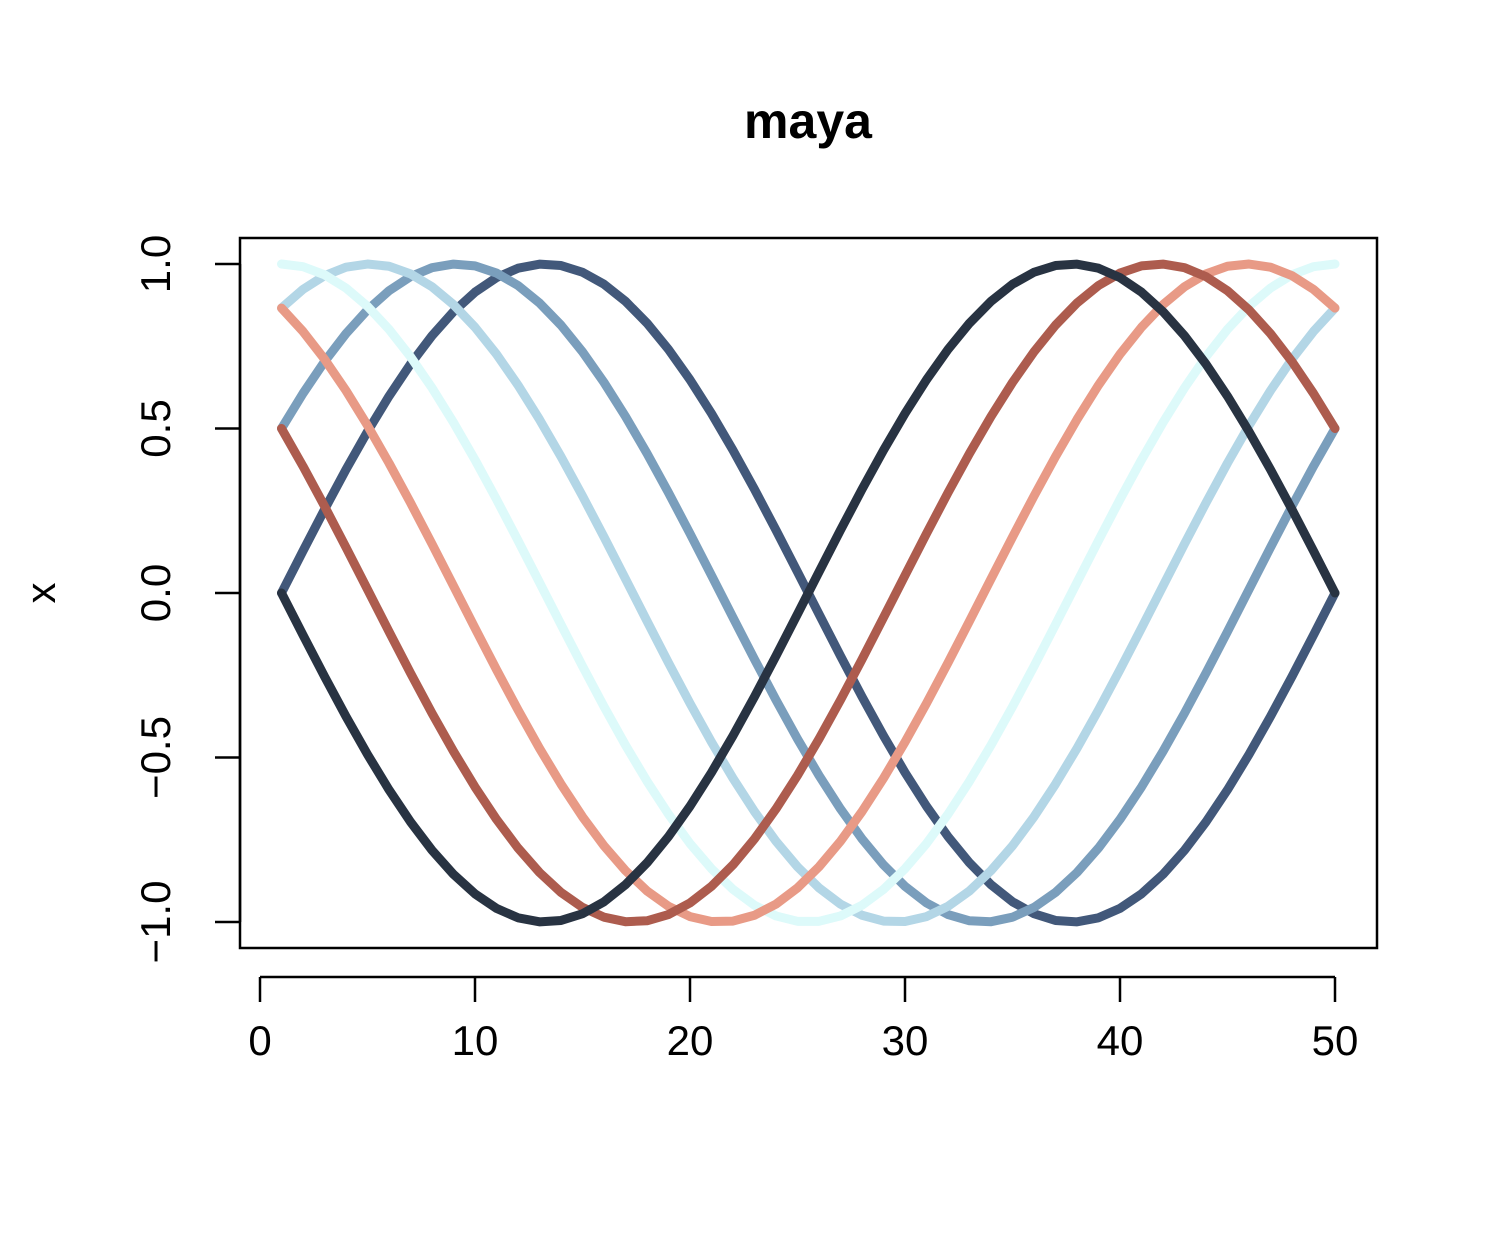  I want to click on x-tick-label: 20, so click(690, 1040).